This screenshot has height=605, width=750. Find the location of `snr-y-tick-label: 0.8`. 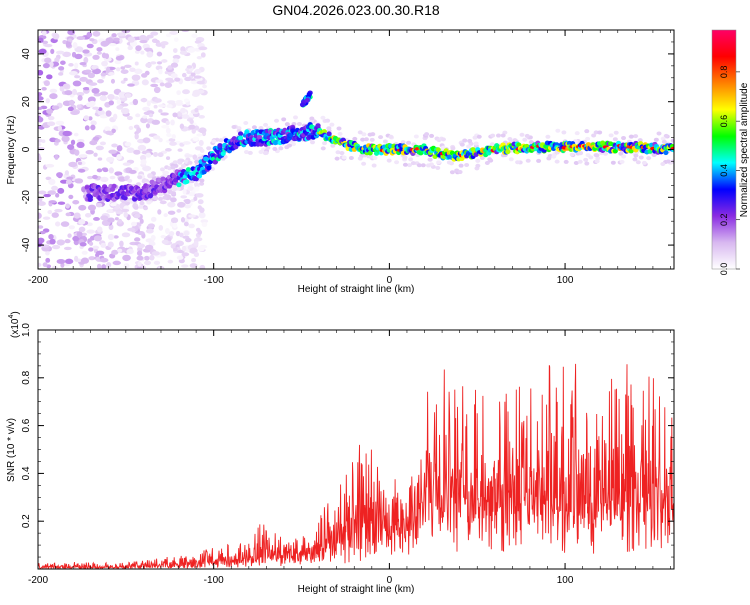

snr-y-tick-label: 0.8 is located at coordinates (26, 377).